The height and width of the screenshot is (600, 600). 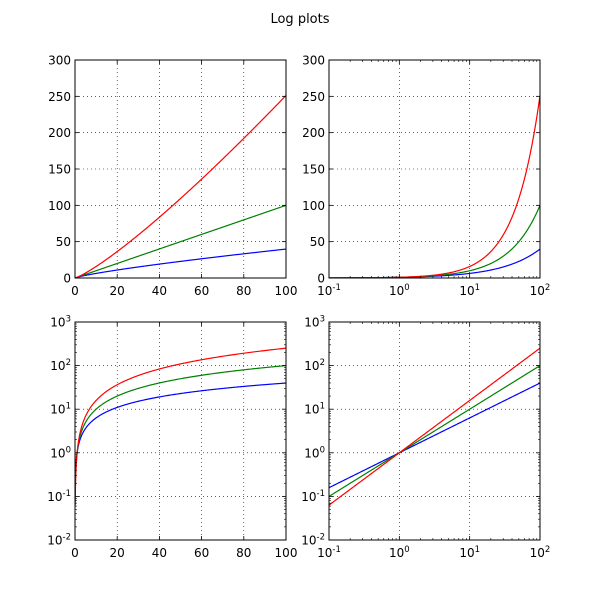 I want to click on x-tick-label: 60, so click(x=201, y=291).